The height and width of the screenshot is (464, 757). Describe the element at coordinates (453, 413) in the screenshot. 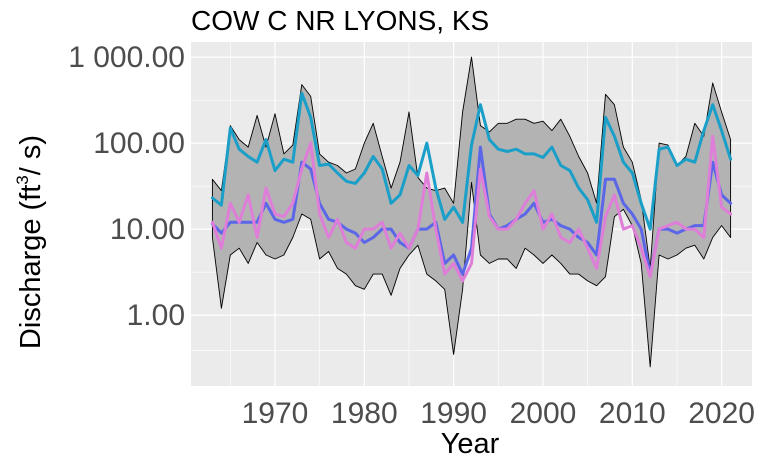

I see `x-tick-label: 1990` at that location.